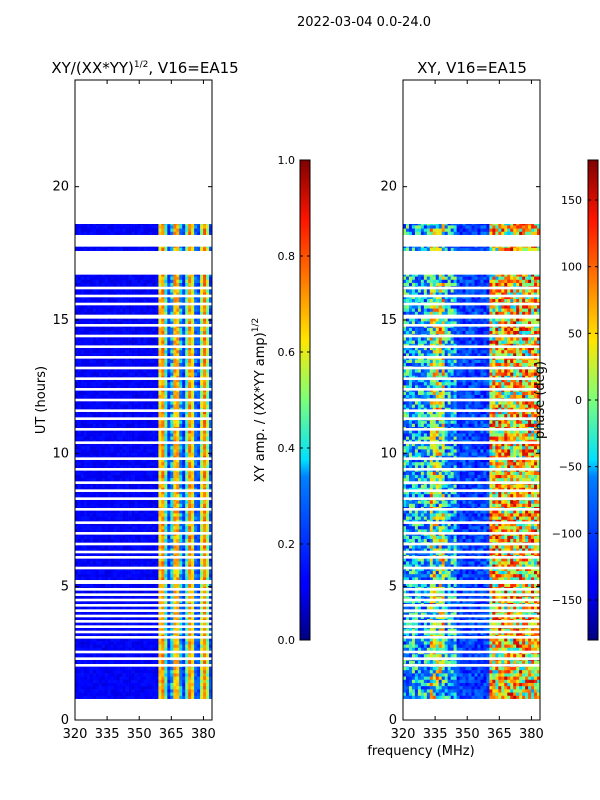 This screenshot has height=800, width=600. Describe the element at coordinates (499, 734) in the screenshot. I see `right-xtick-label: 365` at that location.